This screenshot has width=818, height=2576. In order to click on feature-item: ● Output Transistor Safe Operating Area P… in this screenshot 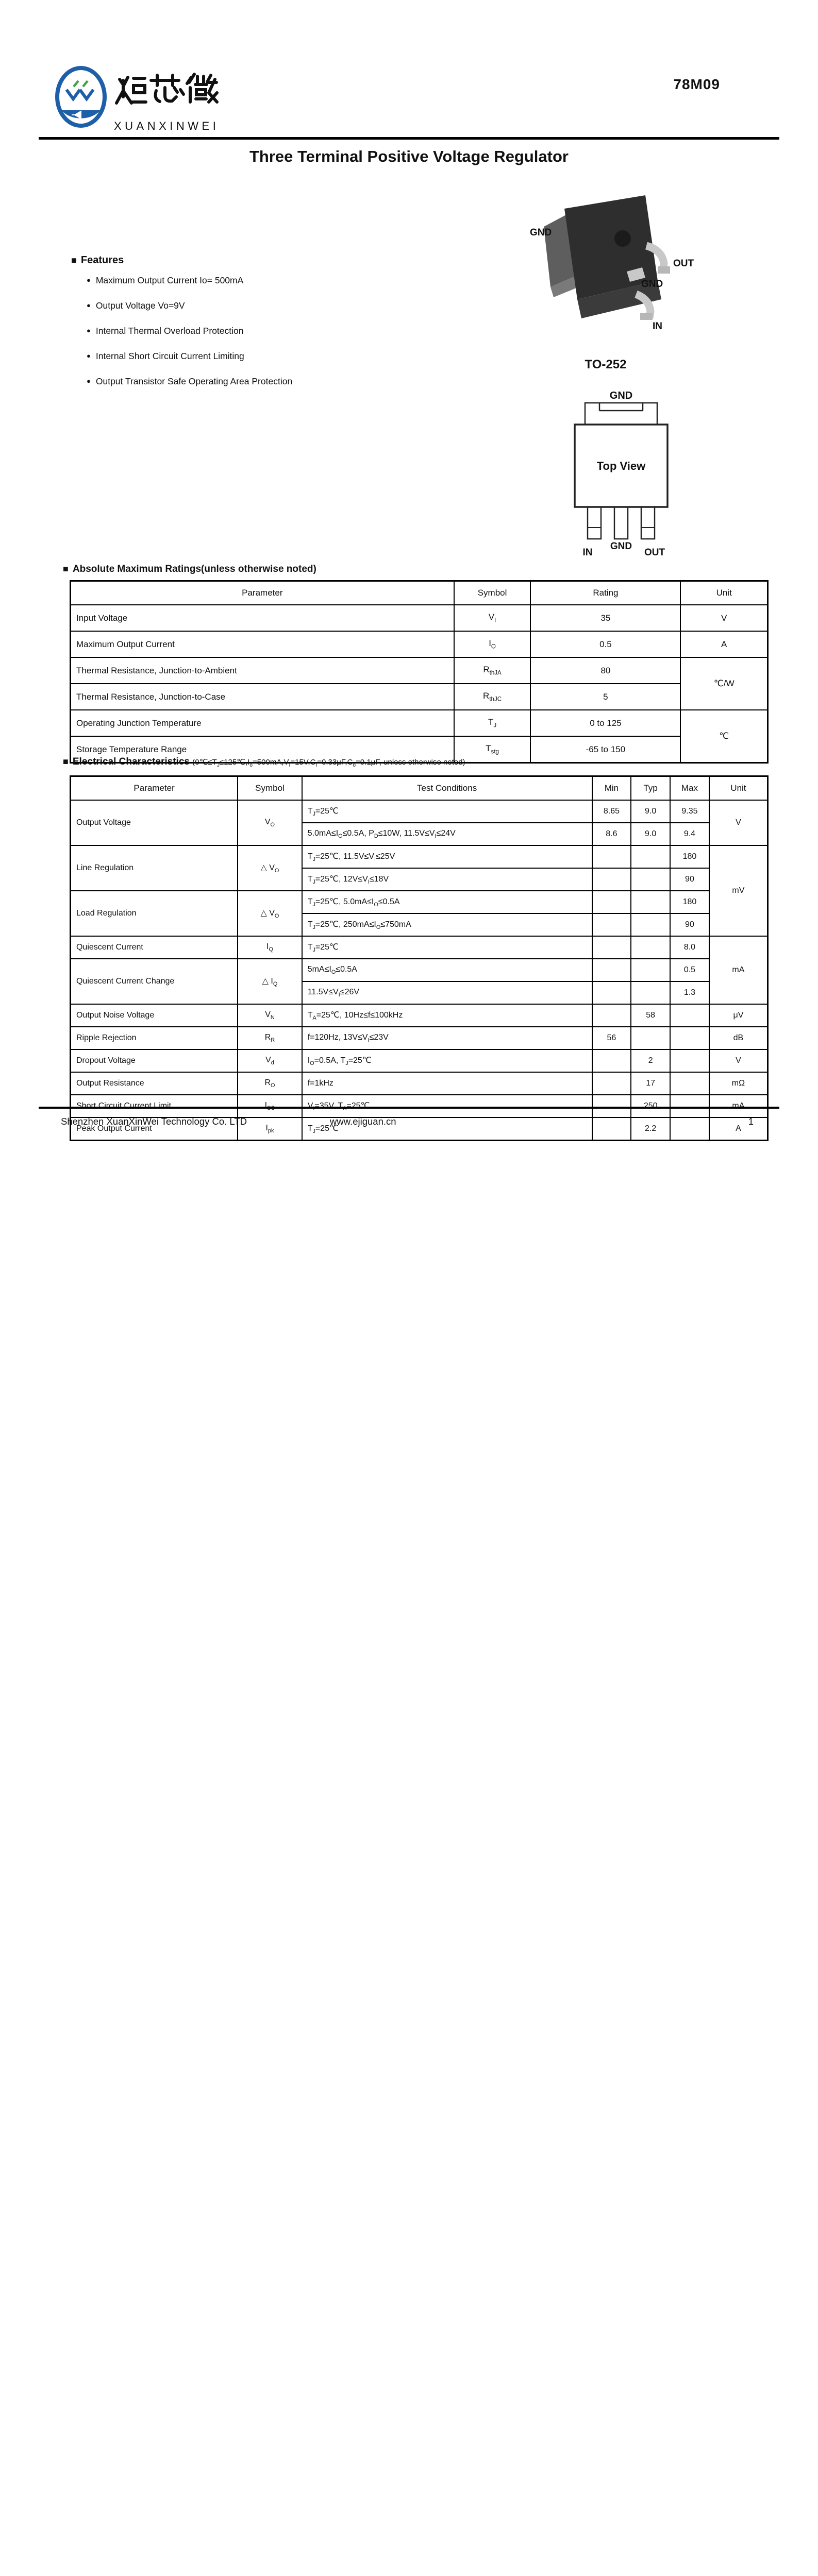, I will do `click(190, 381)`.